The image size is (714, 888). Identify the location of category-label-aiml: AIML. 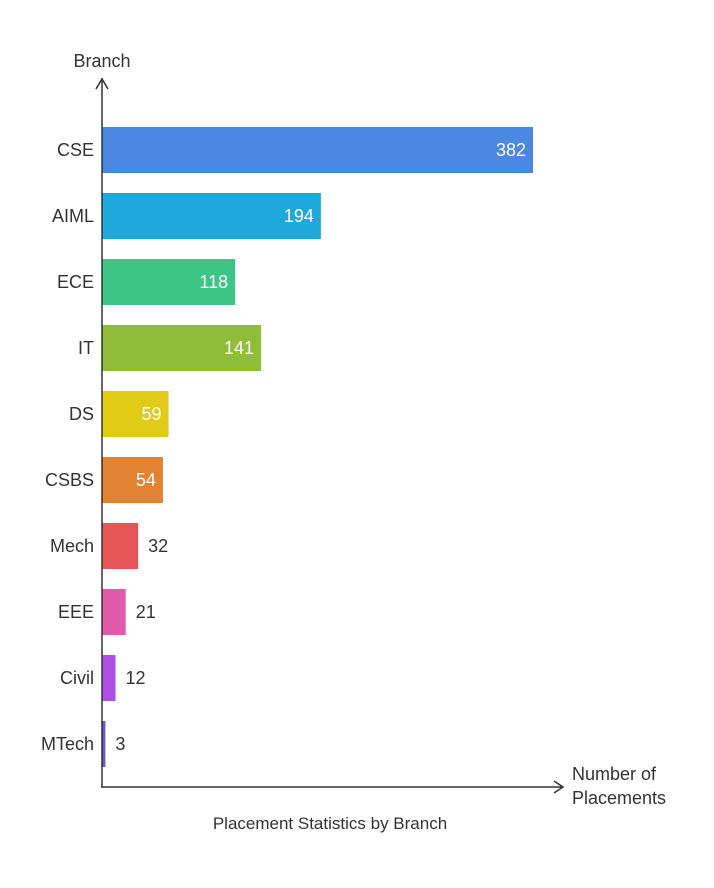
(73, 216).